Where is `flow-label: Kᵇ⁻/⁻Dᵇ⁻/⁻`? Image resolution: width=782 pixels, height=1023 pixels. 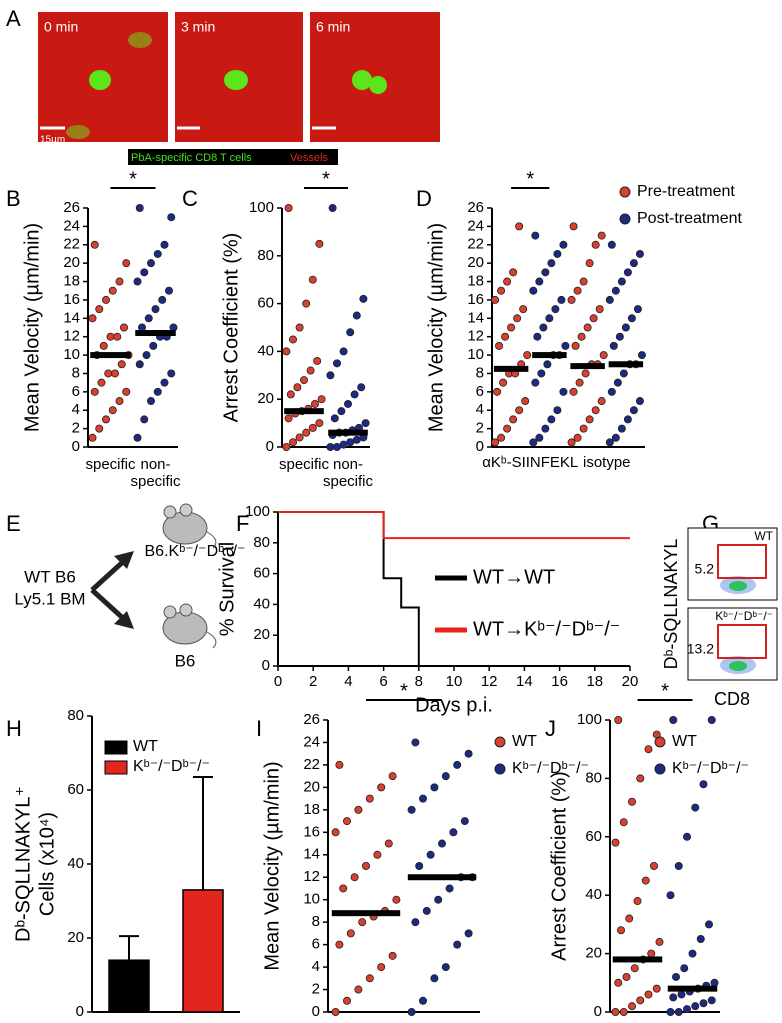
flow-label: Kᵇ⁻/⁻Dᵇ⁻/⁻ is located at coordinates (744, 616).